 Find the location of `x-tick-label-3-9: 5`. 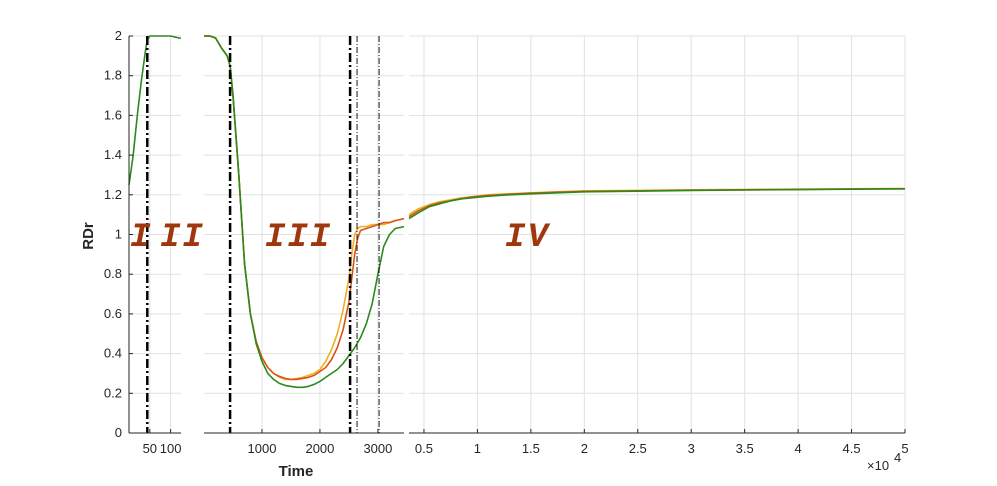

x-tick-label-3-9: 5 is located at coordinates (904, 448).